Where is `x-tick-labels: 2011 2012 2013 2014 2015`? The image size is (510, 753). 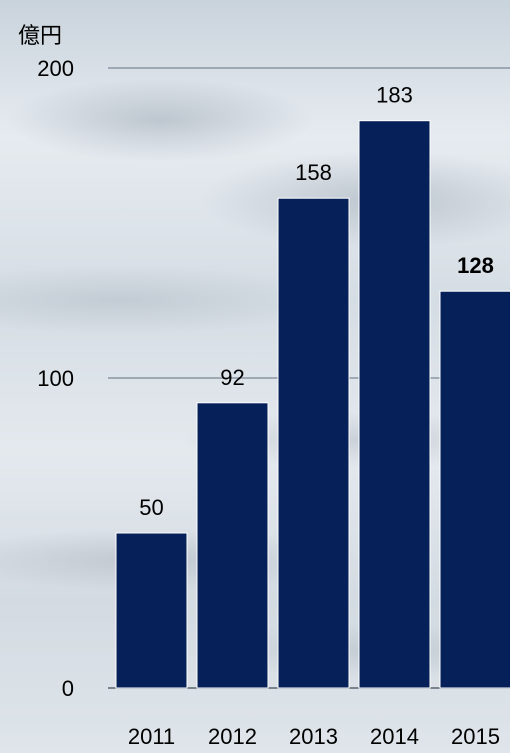 x-tick-labels: 2011 2012 2013 2014 2015 is located at coordinates (314, 736).